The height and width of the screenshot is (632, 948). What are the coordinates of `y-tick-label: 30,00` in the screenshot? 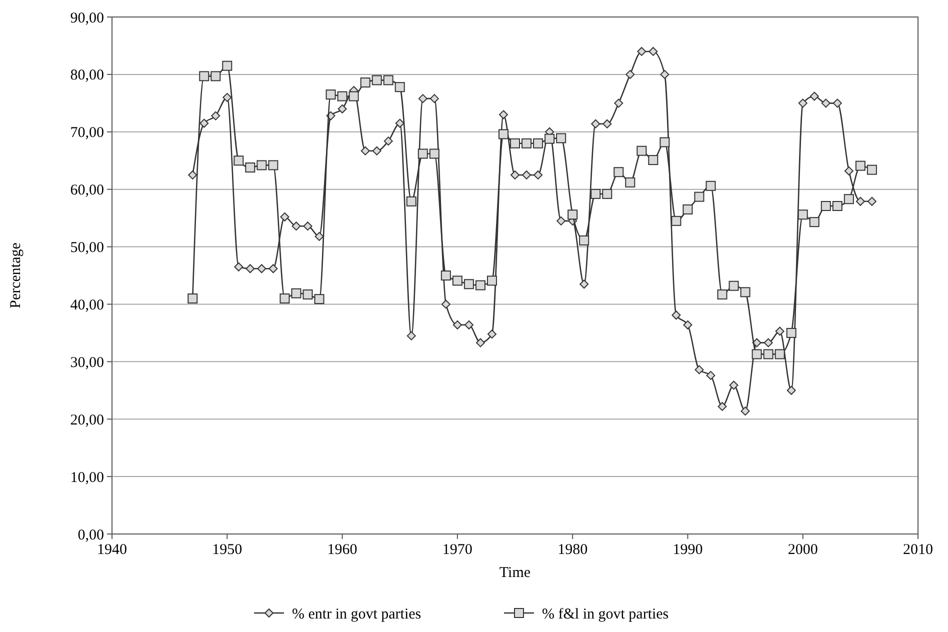 It's located at (87, 362).